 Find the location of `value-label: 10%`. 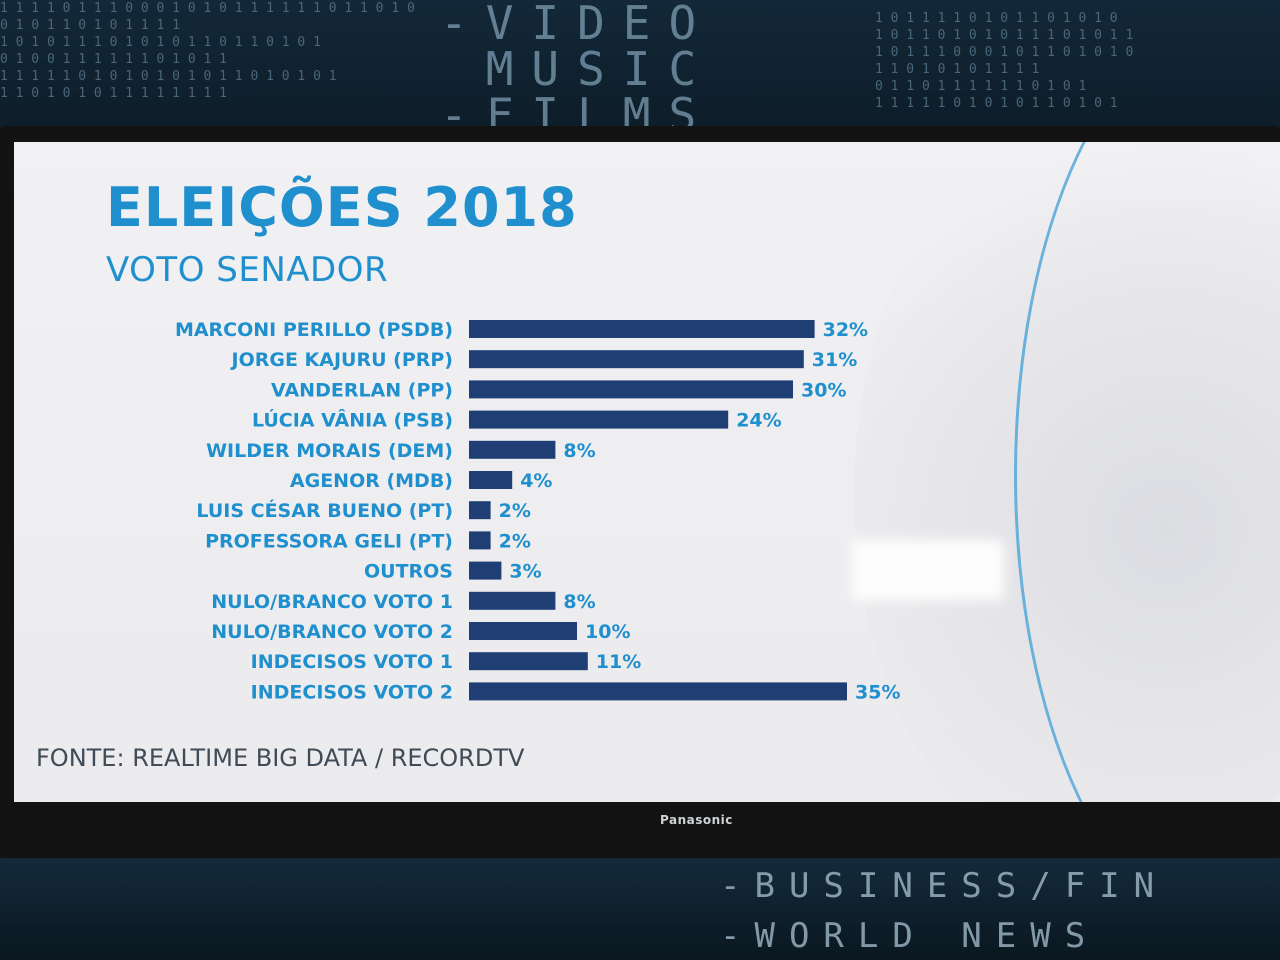

value-label: 10% is located at coordinates (607, 632).